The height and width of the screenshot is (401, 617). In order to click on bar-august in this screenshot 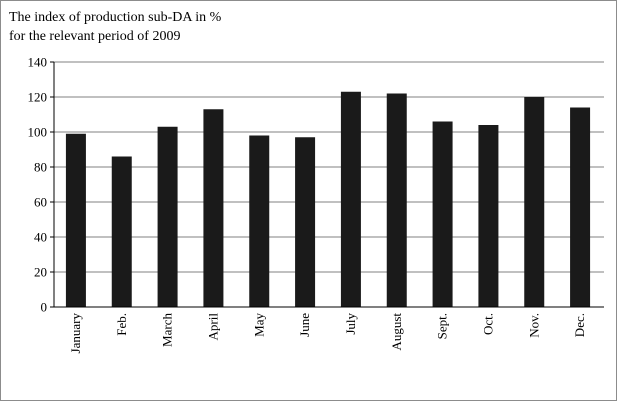, I will do `click(396, 200)`.